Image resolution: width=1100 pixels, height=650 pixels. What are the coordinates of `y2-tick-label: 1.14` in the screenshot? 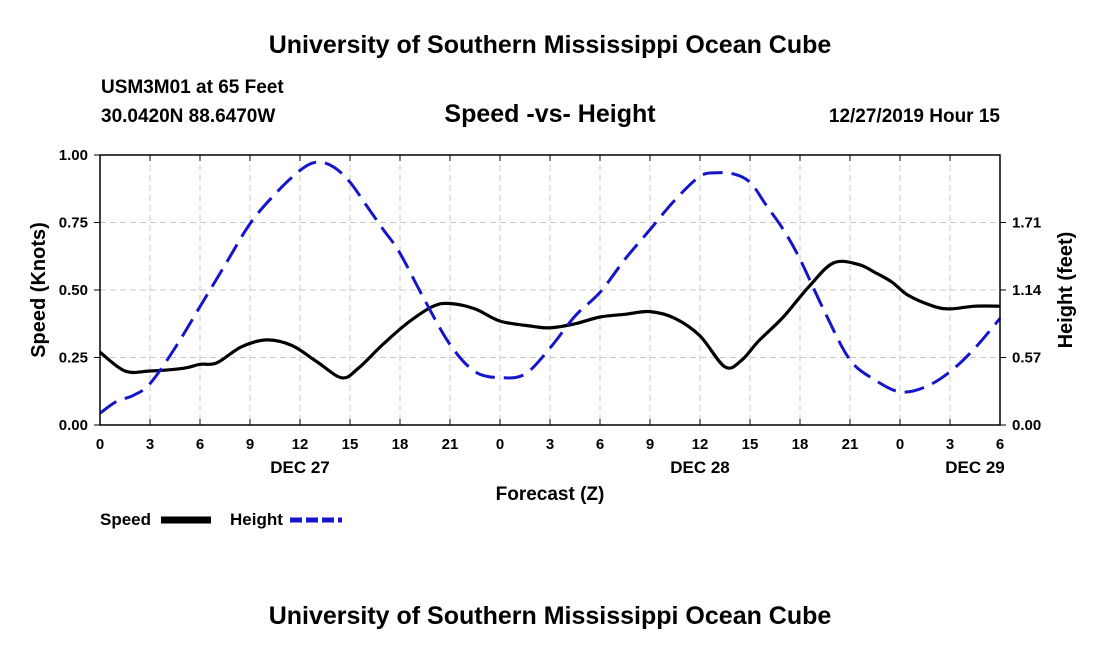 It's located at (1027, 290).